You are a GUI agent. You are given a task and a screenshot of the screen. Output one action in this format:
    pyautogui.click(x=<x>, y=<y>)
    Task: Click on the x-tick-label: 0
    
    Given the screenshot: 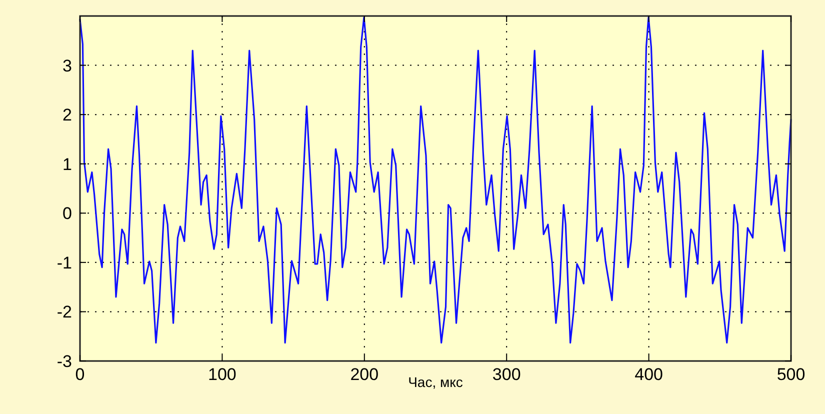 What is the action you would take?
    pyautogui.click(x=80, y=374)
    